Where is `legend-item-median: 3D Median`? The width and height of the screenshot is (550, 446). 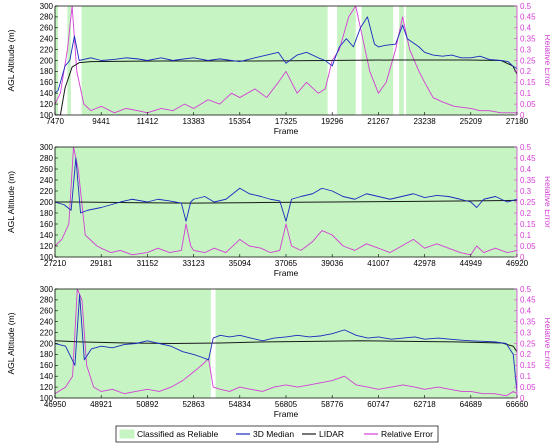
legend-item-median: 3D Median is located at coordinates (265, 434).